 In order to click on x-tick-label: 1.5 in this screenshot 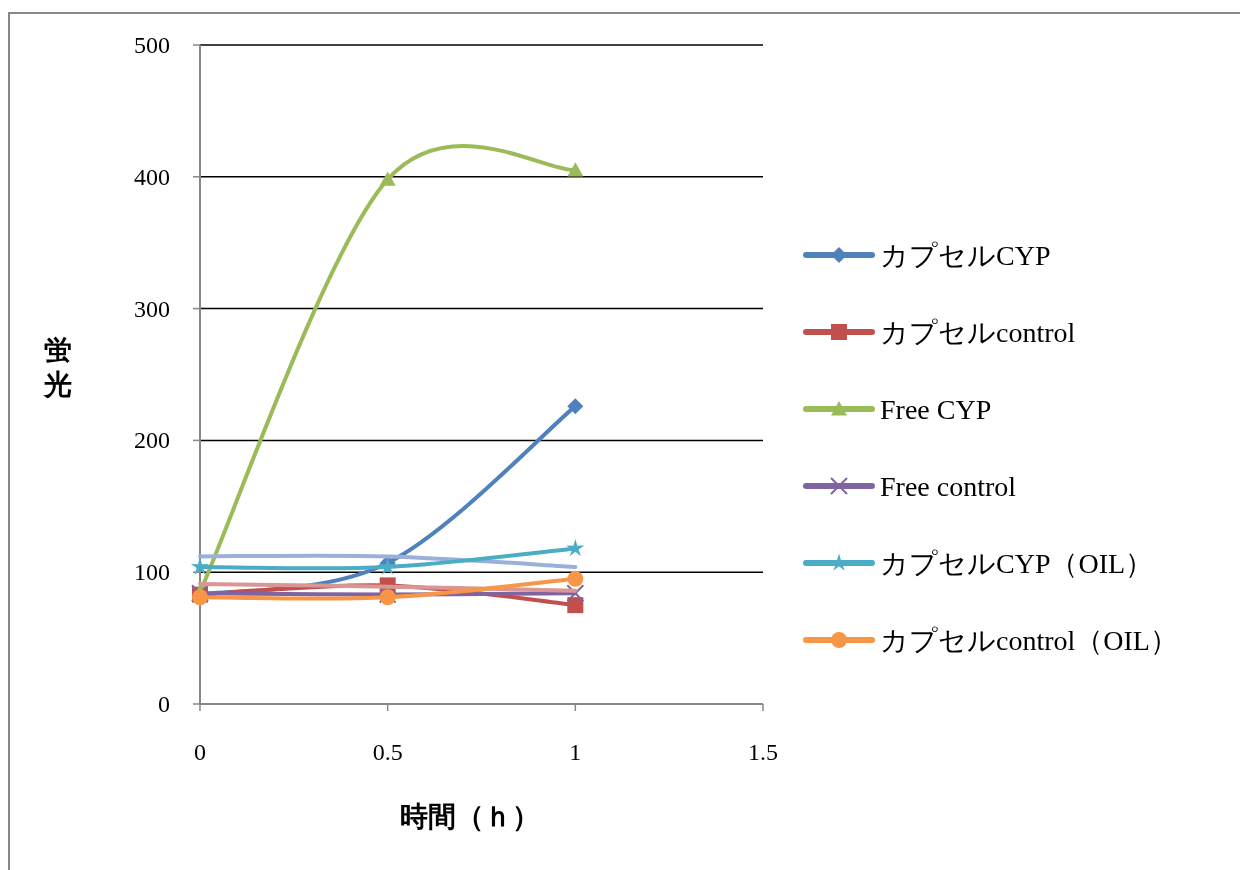, I will do `click(763, 752)`.